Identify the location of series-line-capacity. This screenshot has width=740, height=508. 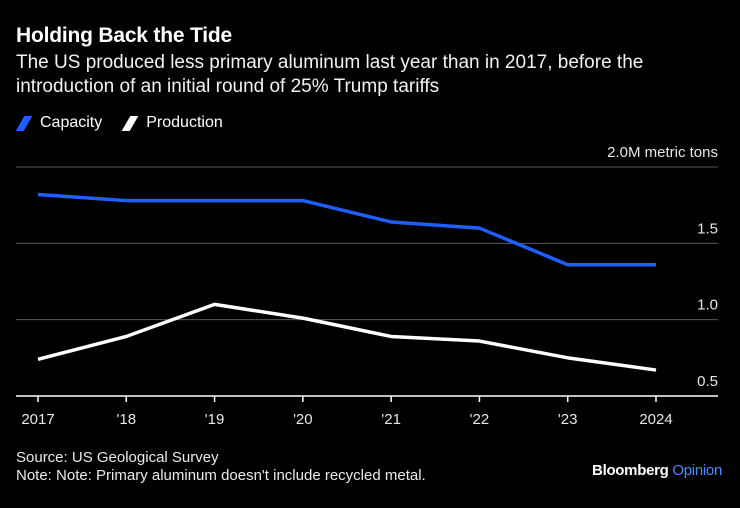
(346, 229).